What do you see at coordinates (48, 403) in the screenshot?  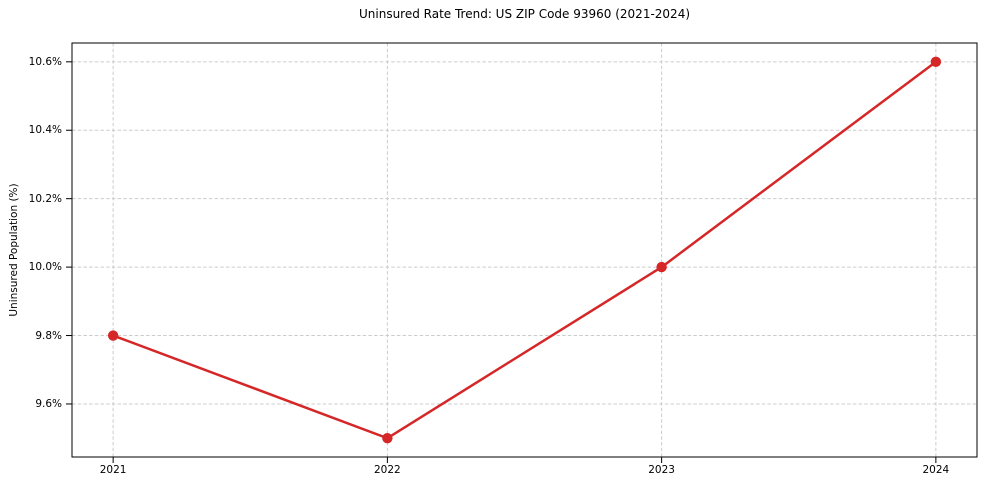 I see `y-tick-label: 9.6%` at bounding box center [48, 403].